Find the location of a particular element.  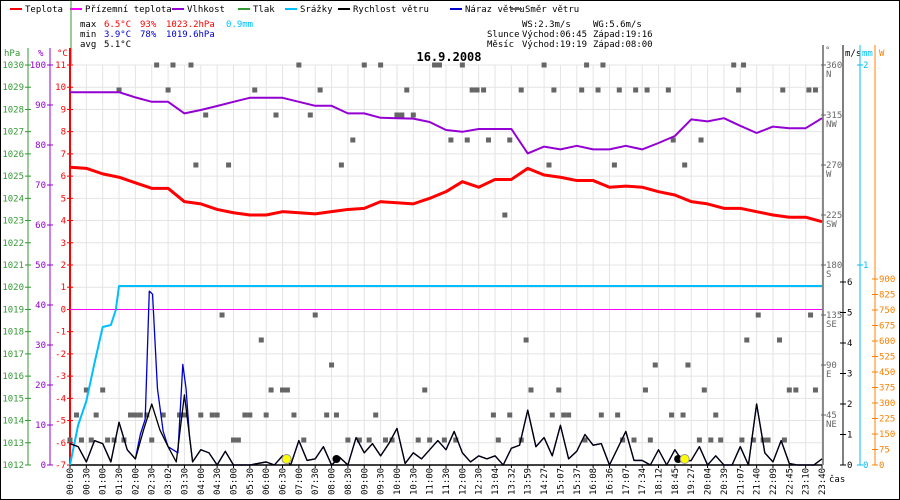

tick-label-dir-compass: W is located at coordinates (829, 175).